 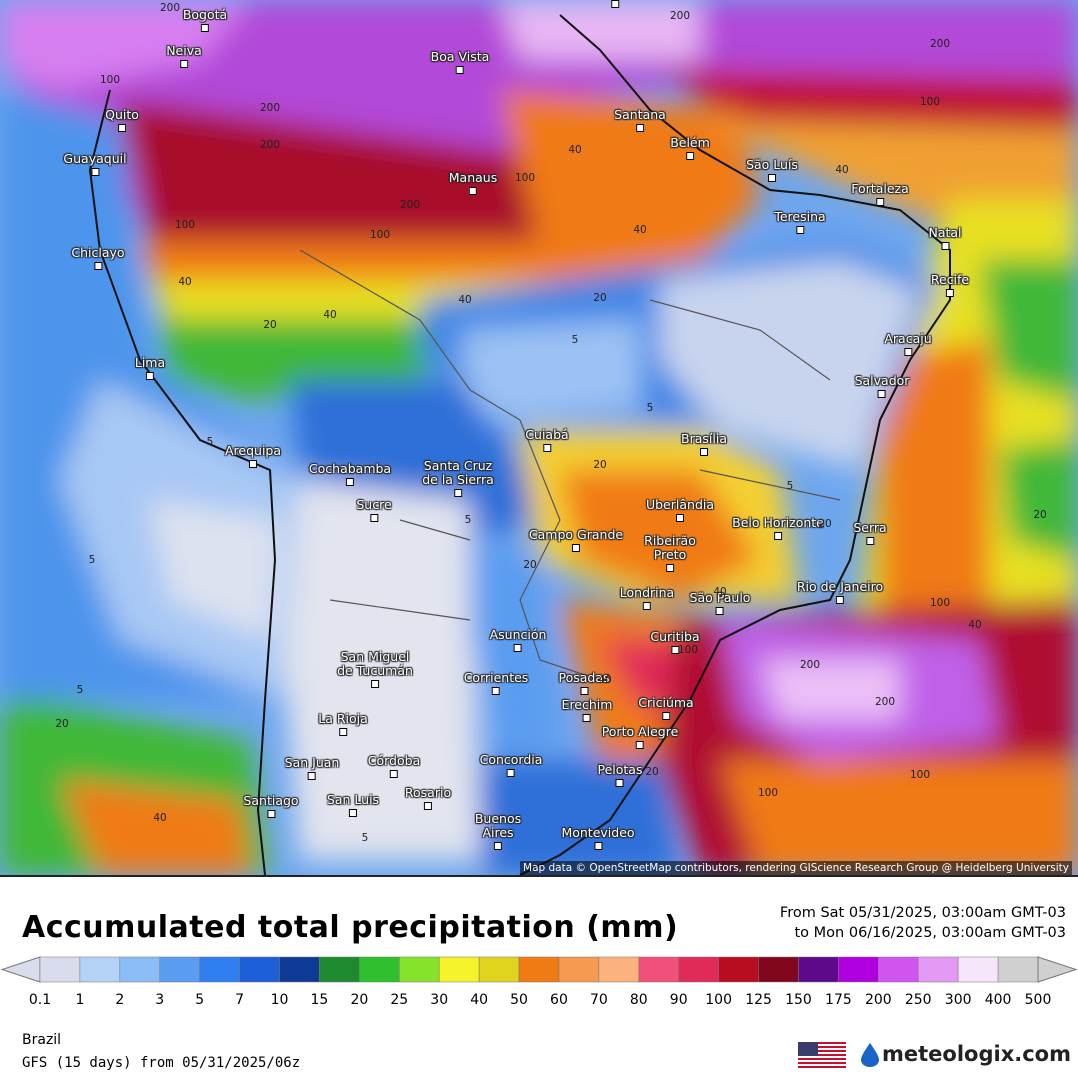 What do you see at coordinates (428, 798) in the screenshot?
I see `city-label: Rosario` at bounding box center [428, 798].